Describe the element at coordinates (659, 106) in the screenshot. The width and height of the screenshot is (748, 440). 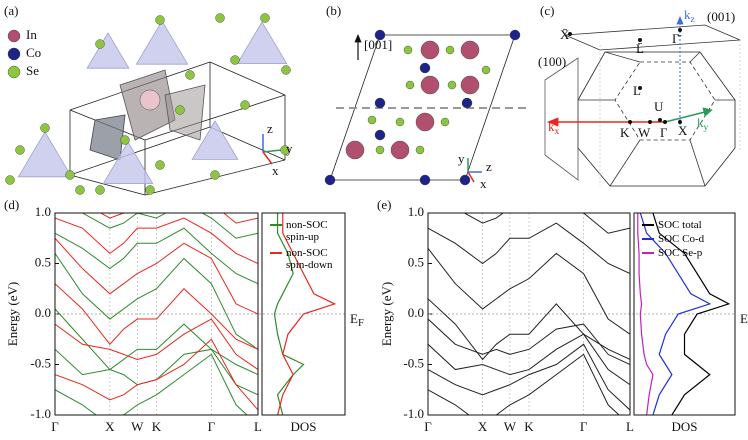
I see `k-point-label: U` at that location.